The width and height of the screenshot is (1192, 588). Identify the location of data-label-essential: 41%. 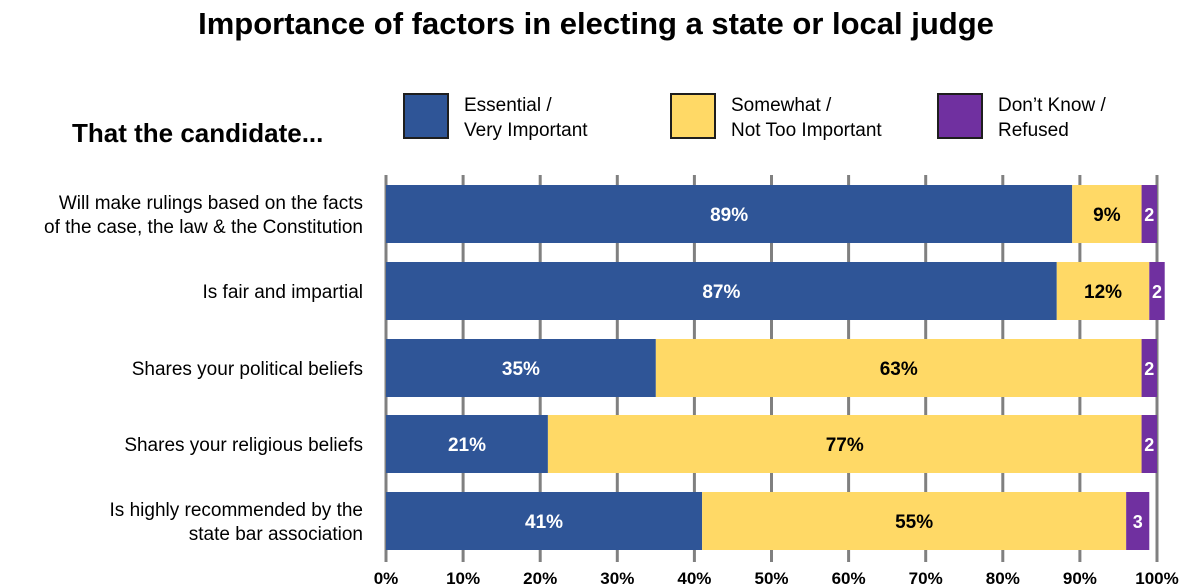
(544, 522).